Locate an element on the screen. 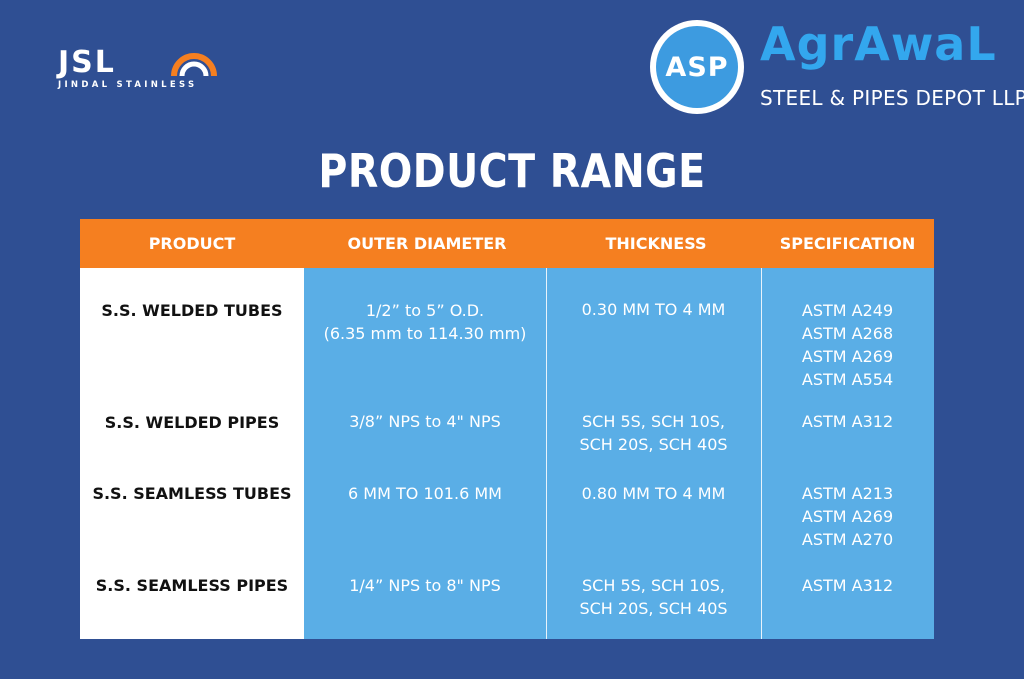 Image resolution: width=1024 pixels, height=679 pixels. asp-badge-text: ASP is located at coordinates (697, 67).